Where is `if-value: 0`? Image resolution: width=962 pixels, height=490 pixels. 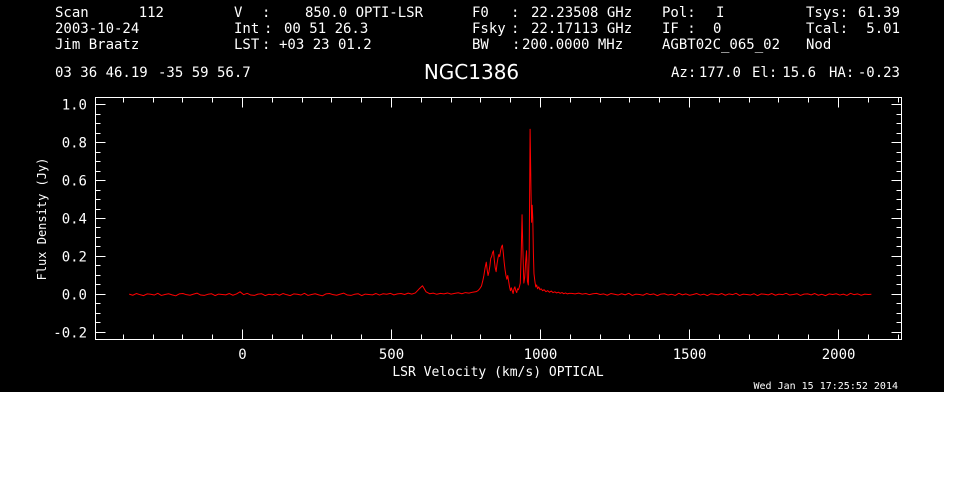 if-value: 0 is located at coordinates (717, 29).